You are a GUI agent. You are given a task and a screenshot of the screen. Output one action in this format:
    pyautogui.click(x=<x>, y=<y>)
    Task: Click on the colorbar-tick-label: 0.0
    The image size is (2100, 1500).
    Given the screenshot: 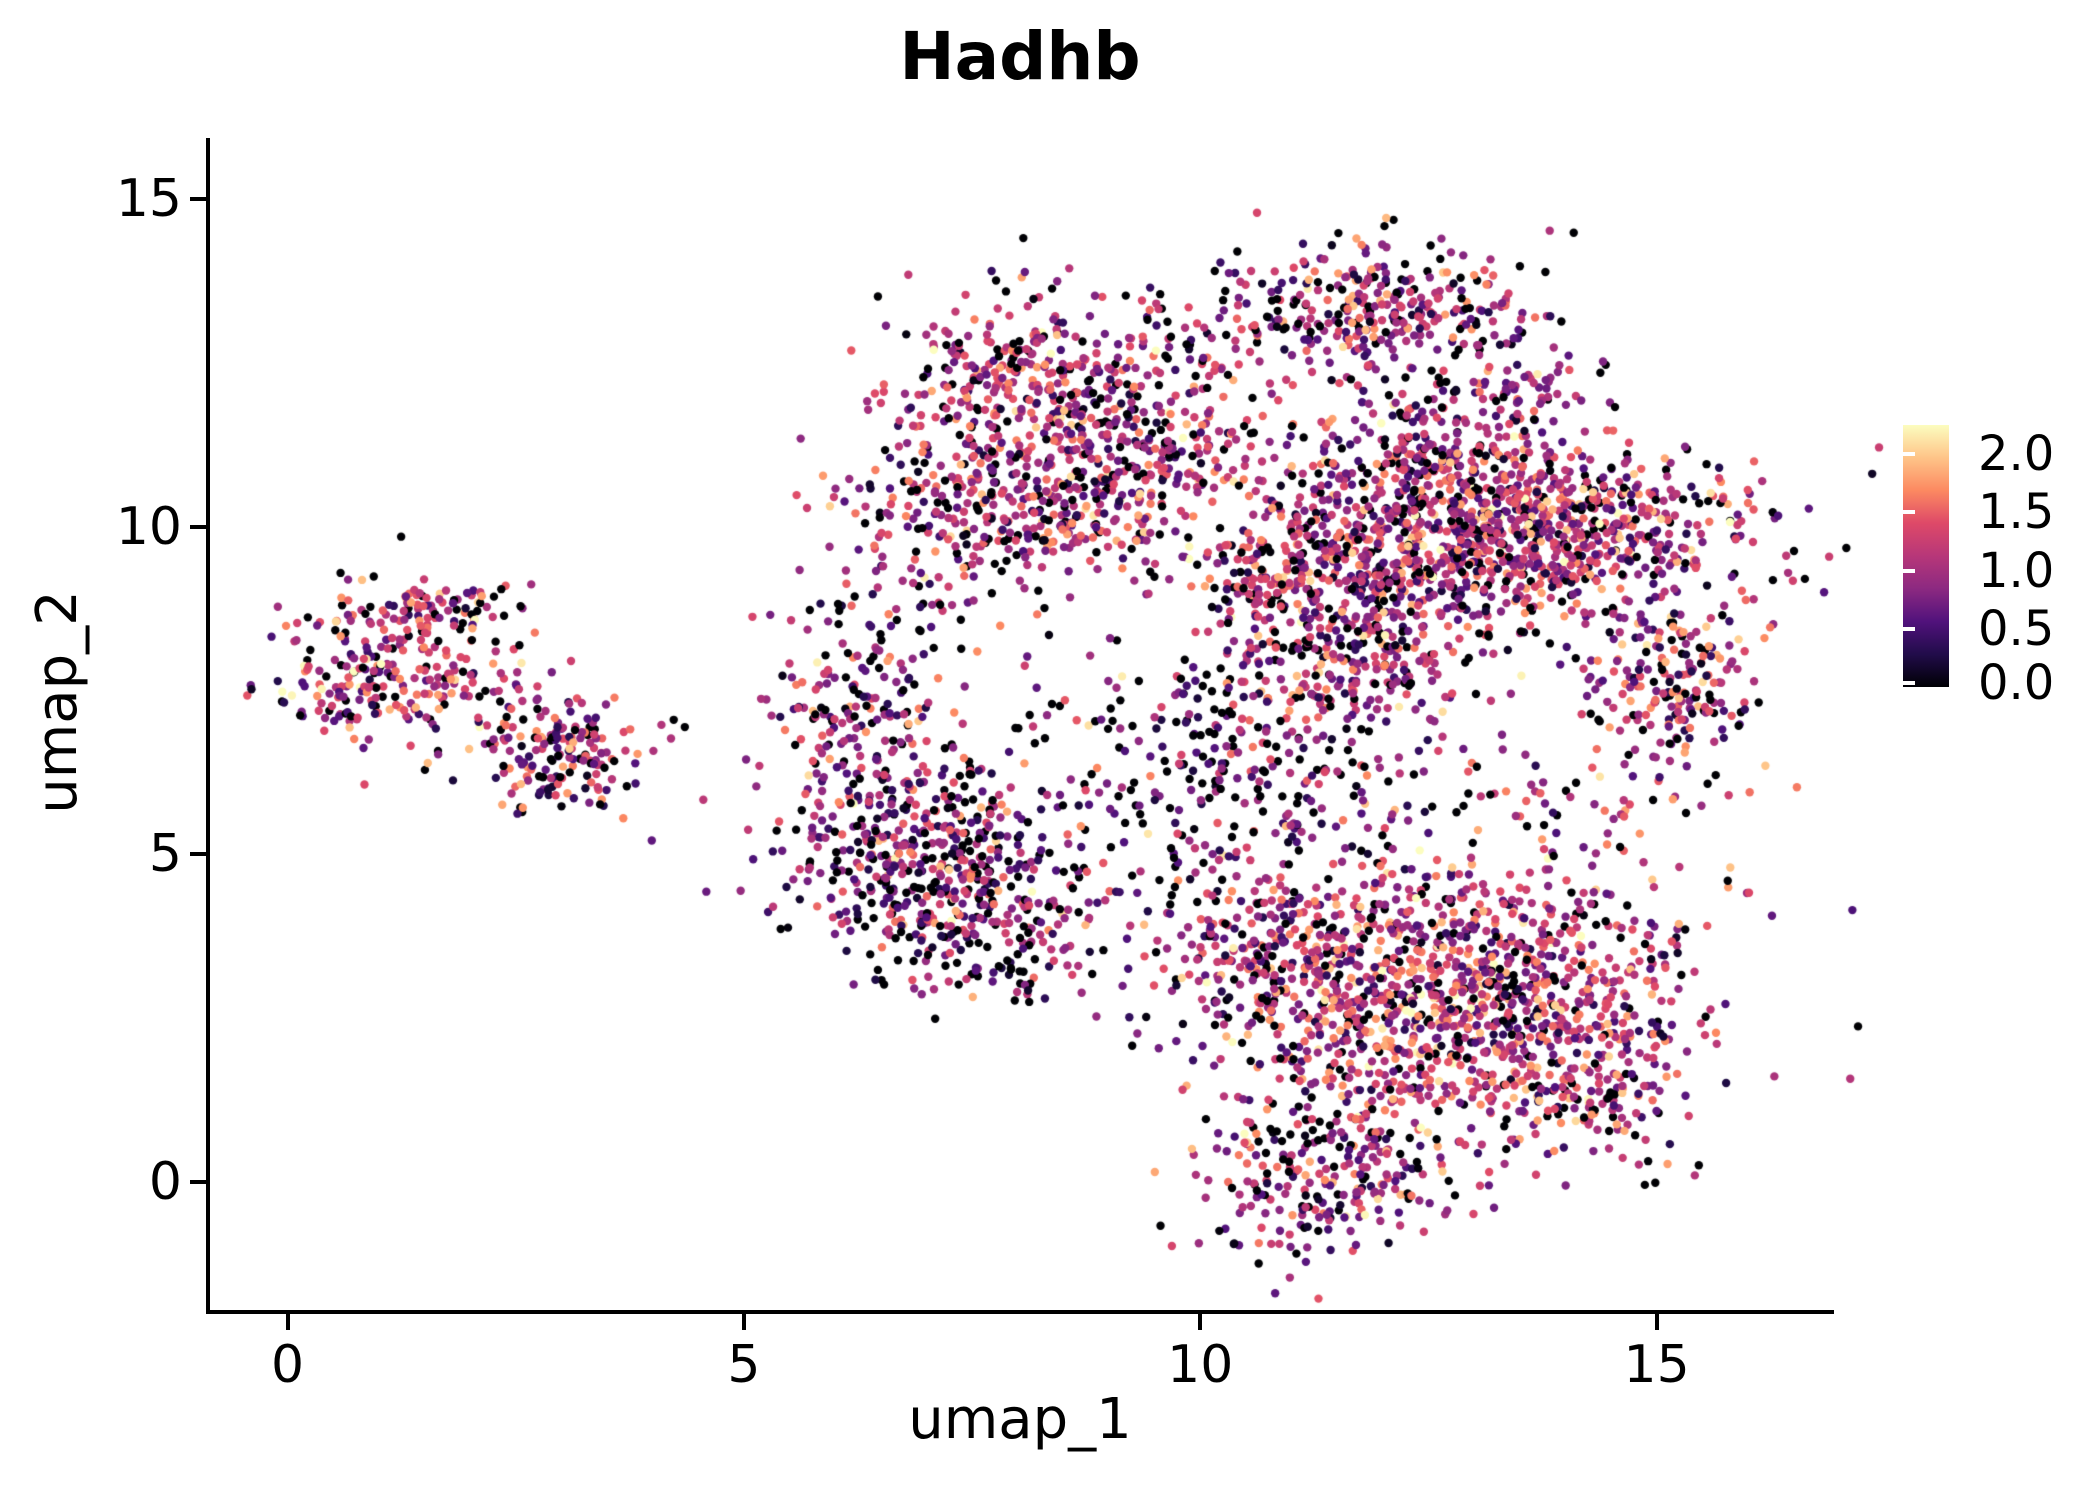 What is the action you would take?
    pyautogui.click(x=2016, y=683)
    